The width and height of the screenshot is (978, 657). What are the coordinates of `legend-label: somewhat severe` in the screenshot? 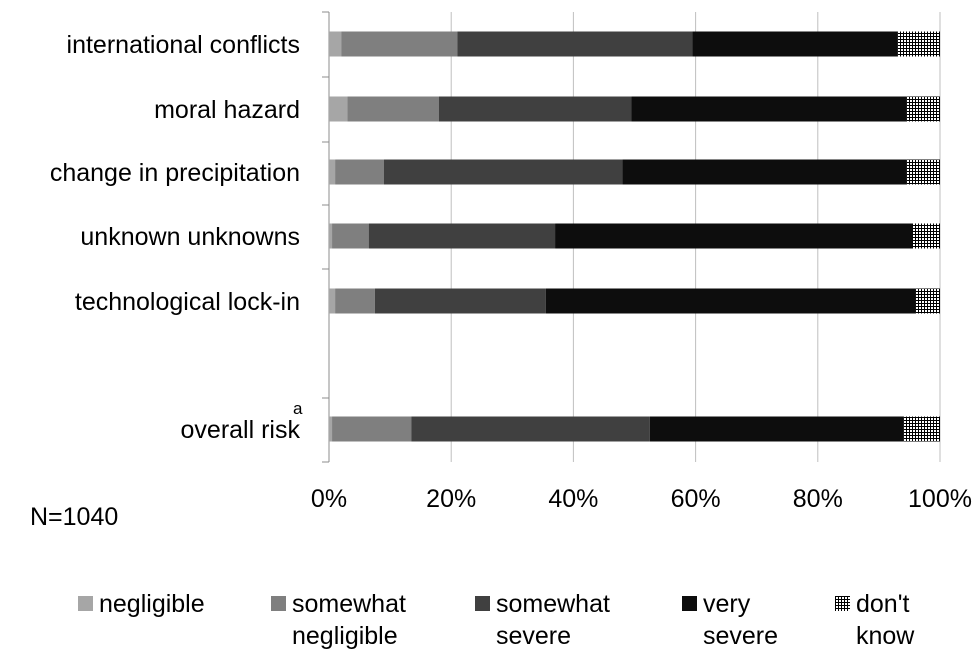 It's located at (553, 620).